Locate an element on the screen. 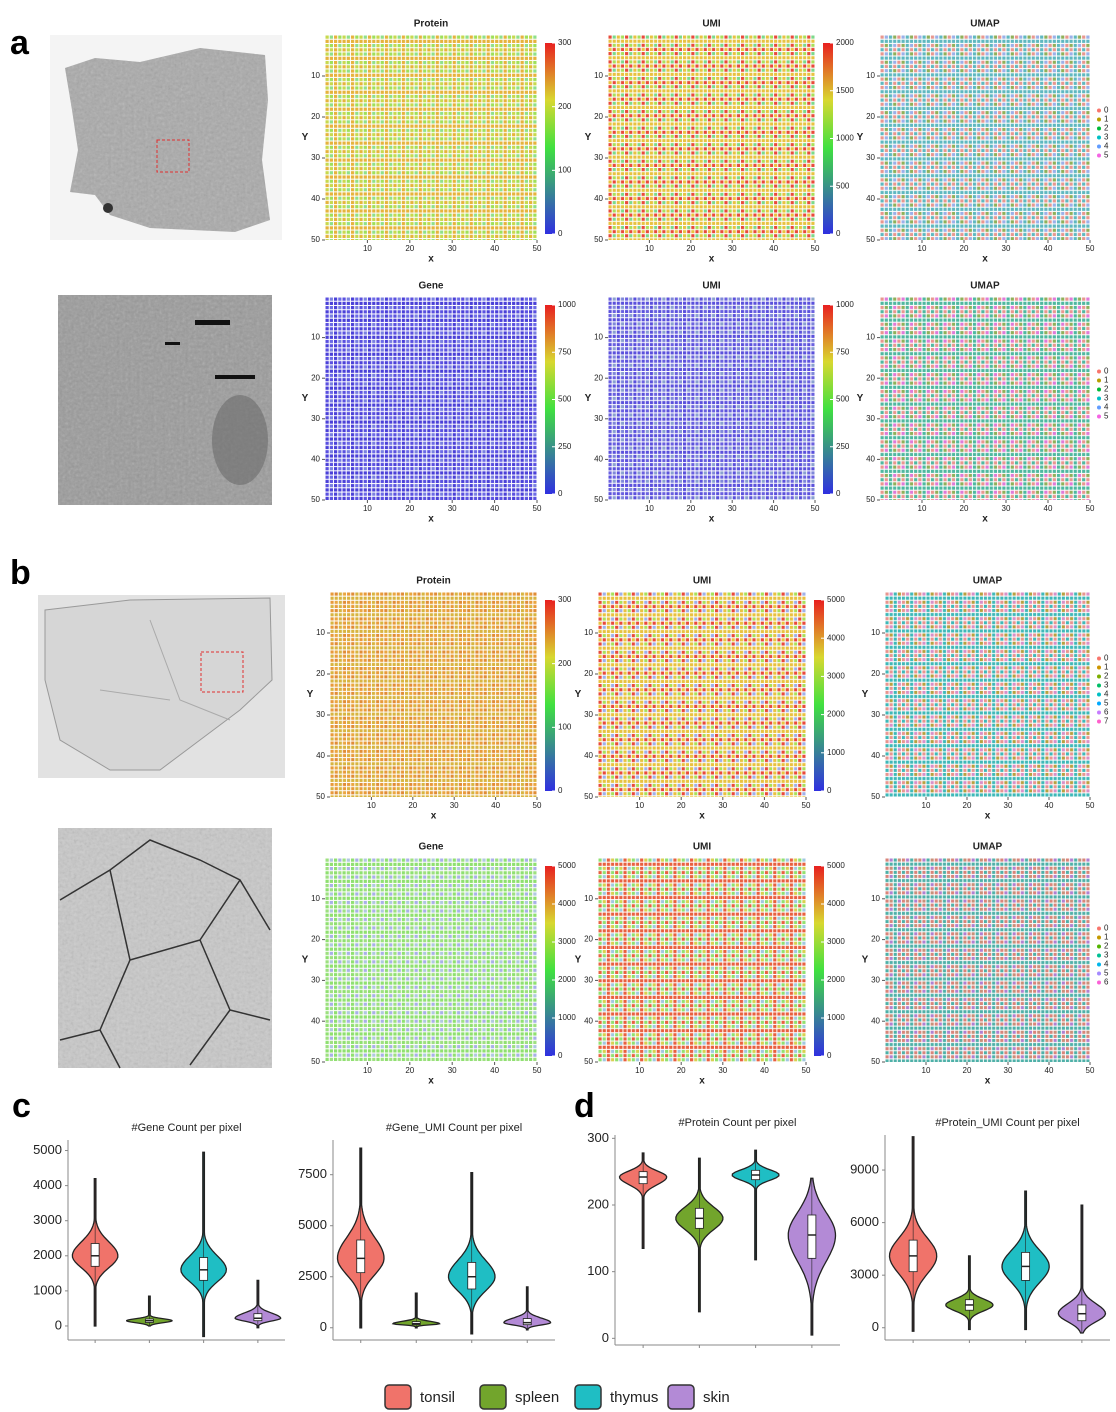  panel-label: d is located at coordinates (584, 1106).